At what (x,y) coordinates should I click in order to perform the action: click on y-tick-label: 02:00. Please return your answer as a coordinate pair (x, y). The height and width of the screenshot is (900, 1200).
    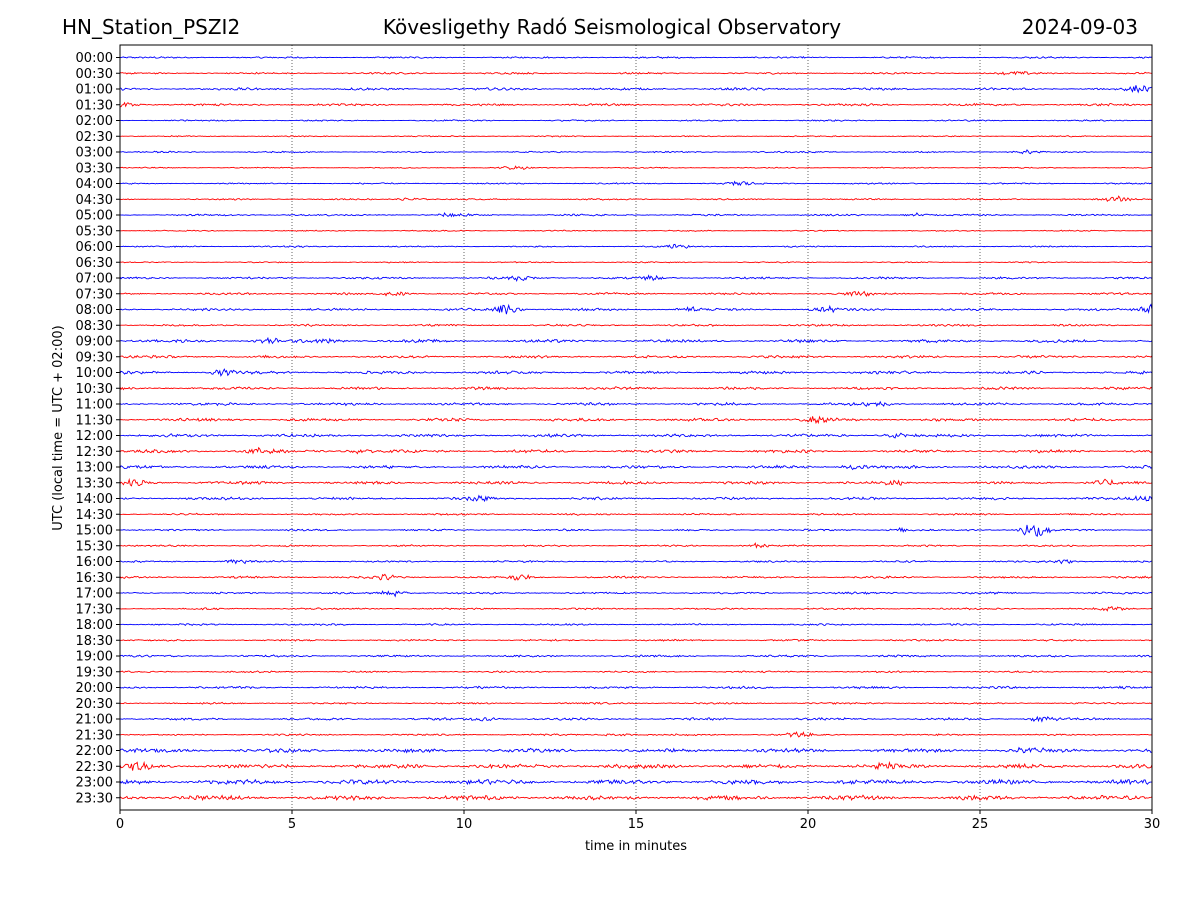
    Looking at the image, I should click on (94, 121).